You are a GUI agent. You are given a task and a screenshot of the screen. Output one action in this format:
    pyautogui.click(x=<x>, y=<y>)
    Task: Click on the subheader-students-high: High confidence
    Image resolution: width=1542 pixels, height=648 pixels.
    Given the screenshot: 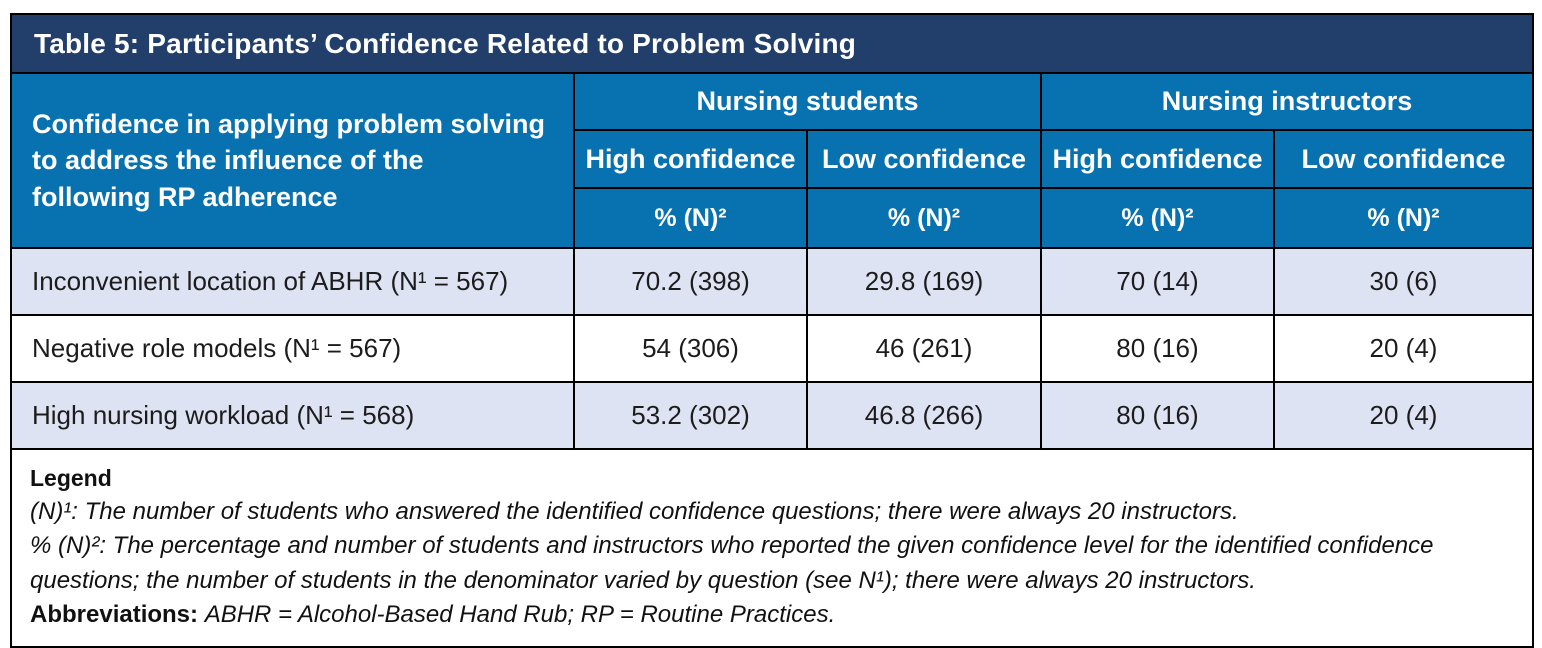 What is the action you would take?
    pyautogui.click(x=690, y=159)
    